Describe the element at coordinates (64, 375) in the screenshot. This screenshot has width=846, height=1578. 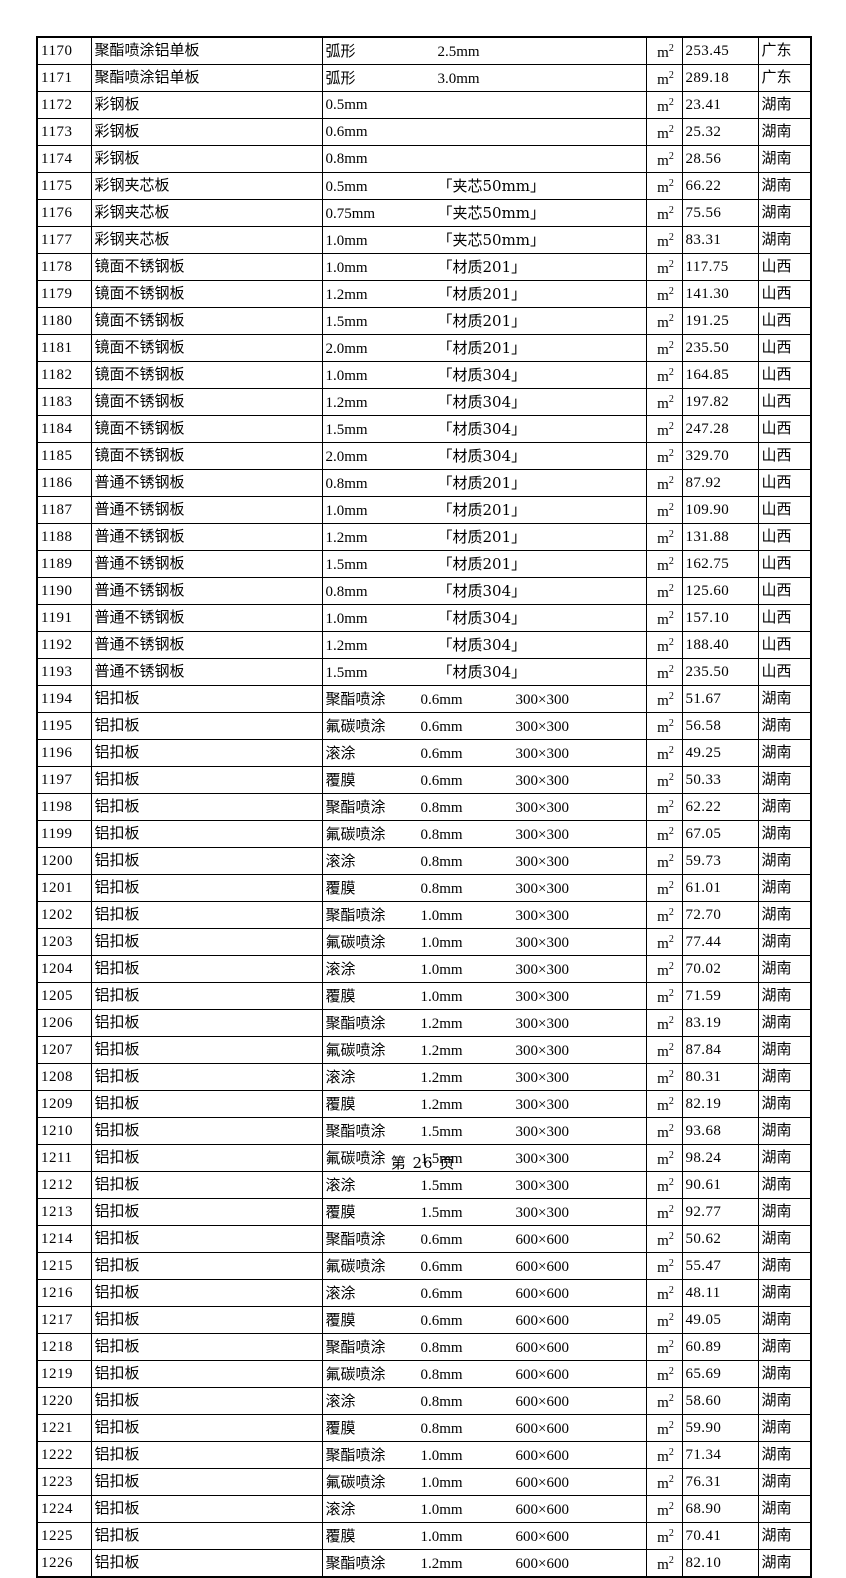
I see `cell-code: 1182` at that location.